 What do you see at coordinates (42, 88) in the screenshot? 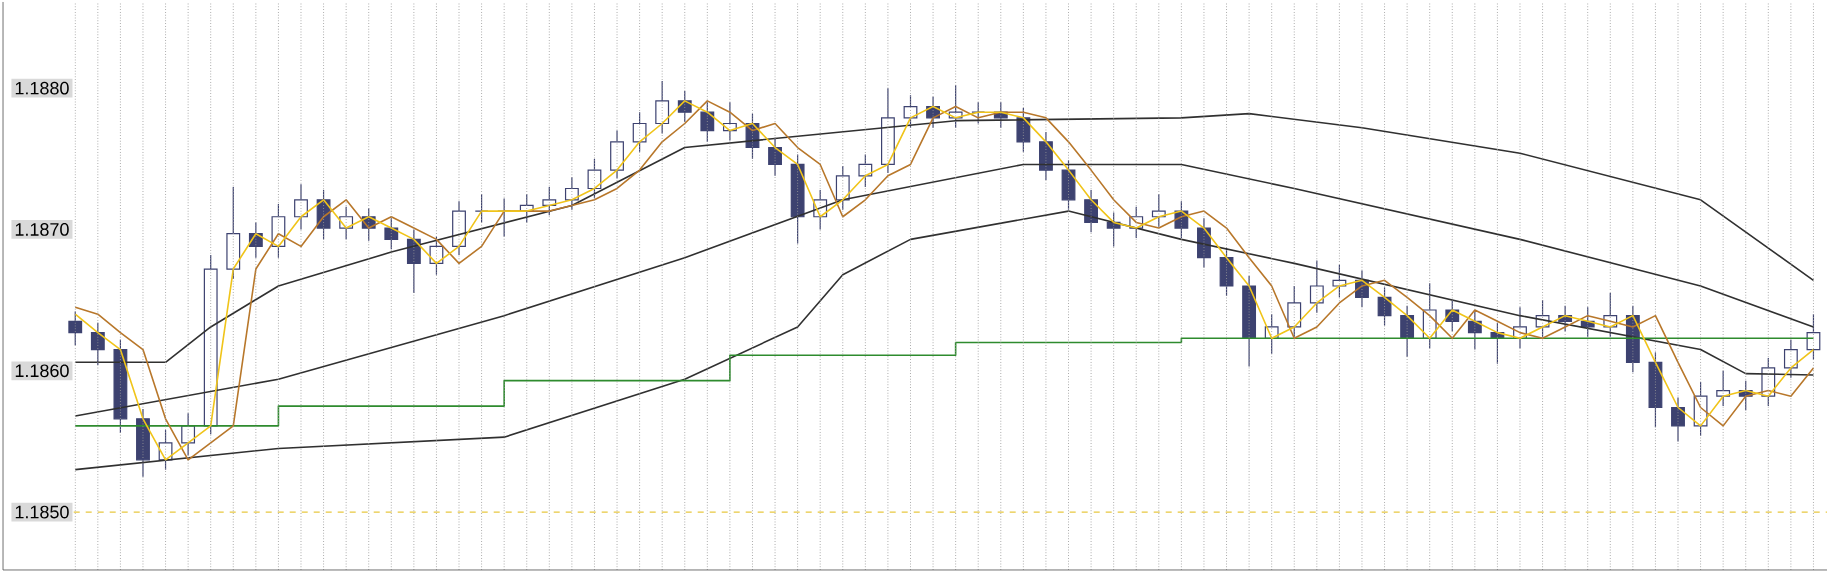
I see `y-tick-label: 1.1880` at bounding box center [42, 88].